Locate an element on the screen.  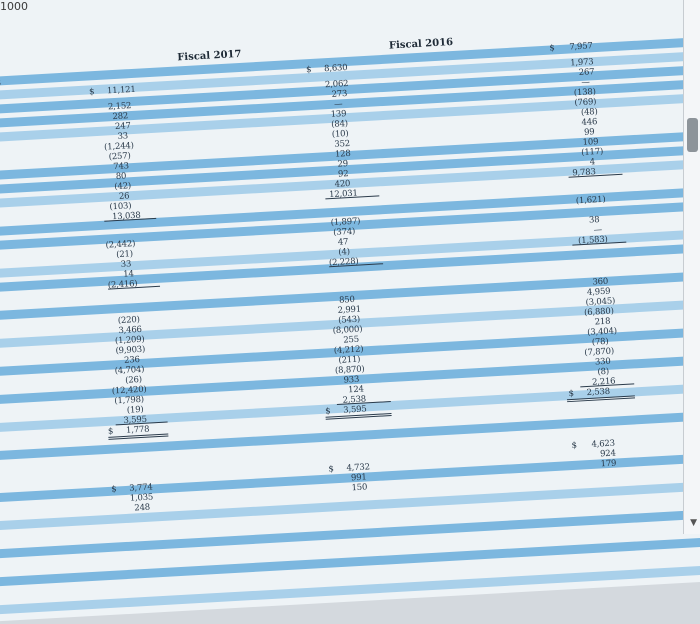
fiscal-2016-cell: 179 is located at coordinates (608, 464).